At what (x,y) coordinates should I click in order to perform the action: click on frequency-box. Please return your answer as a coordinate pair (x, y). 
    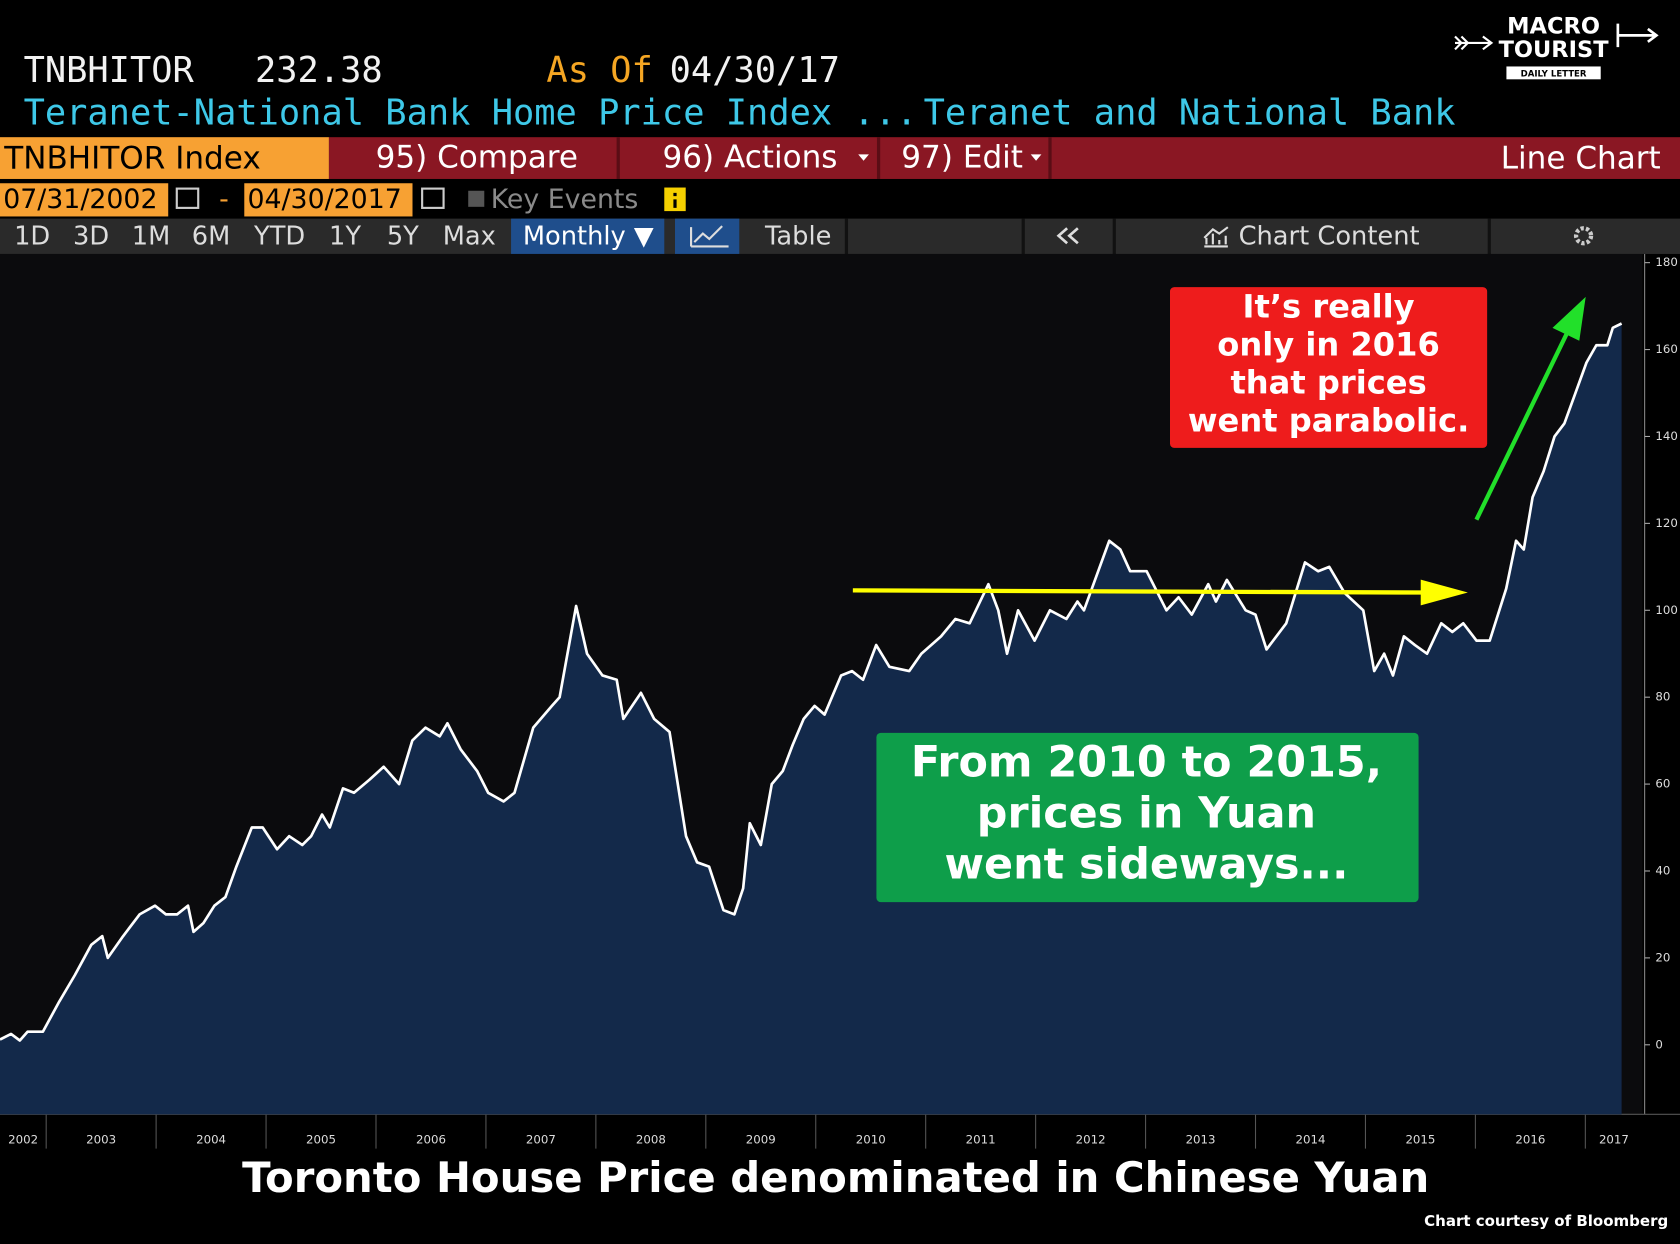
    Looking at the image, I should click on (588, 236).